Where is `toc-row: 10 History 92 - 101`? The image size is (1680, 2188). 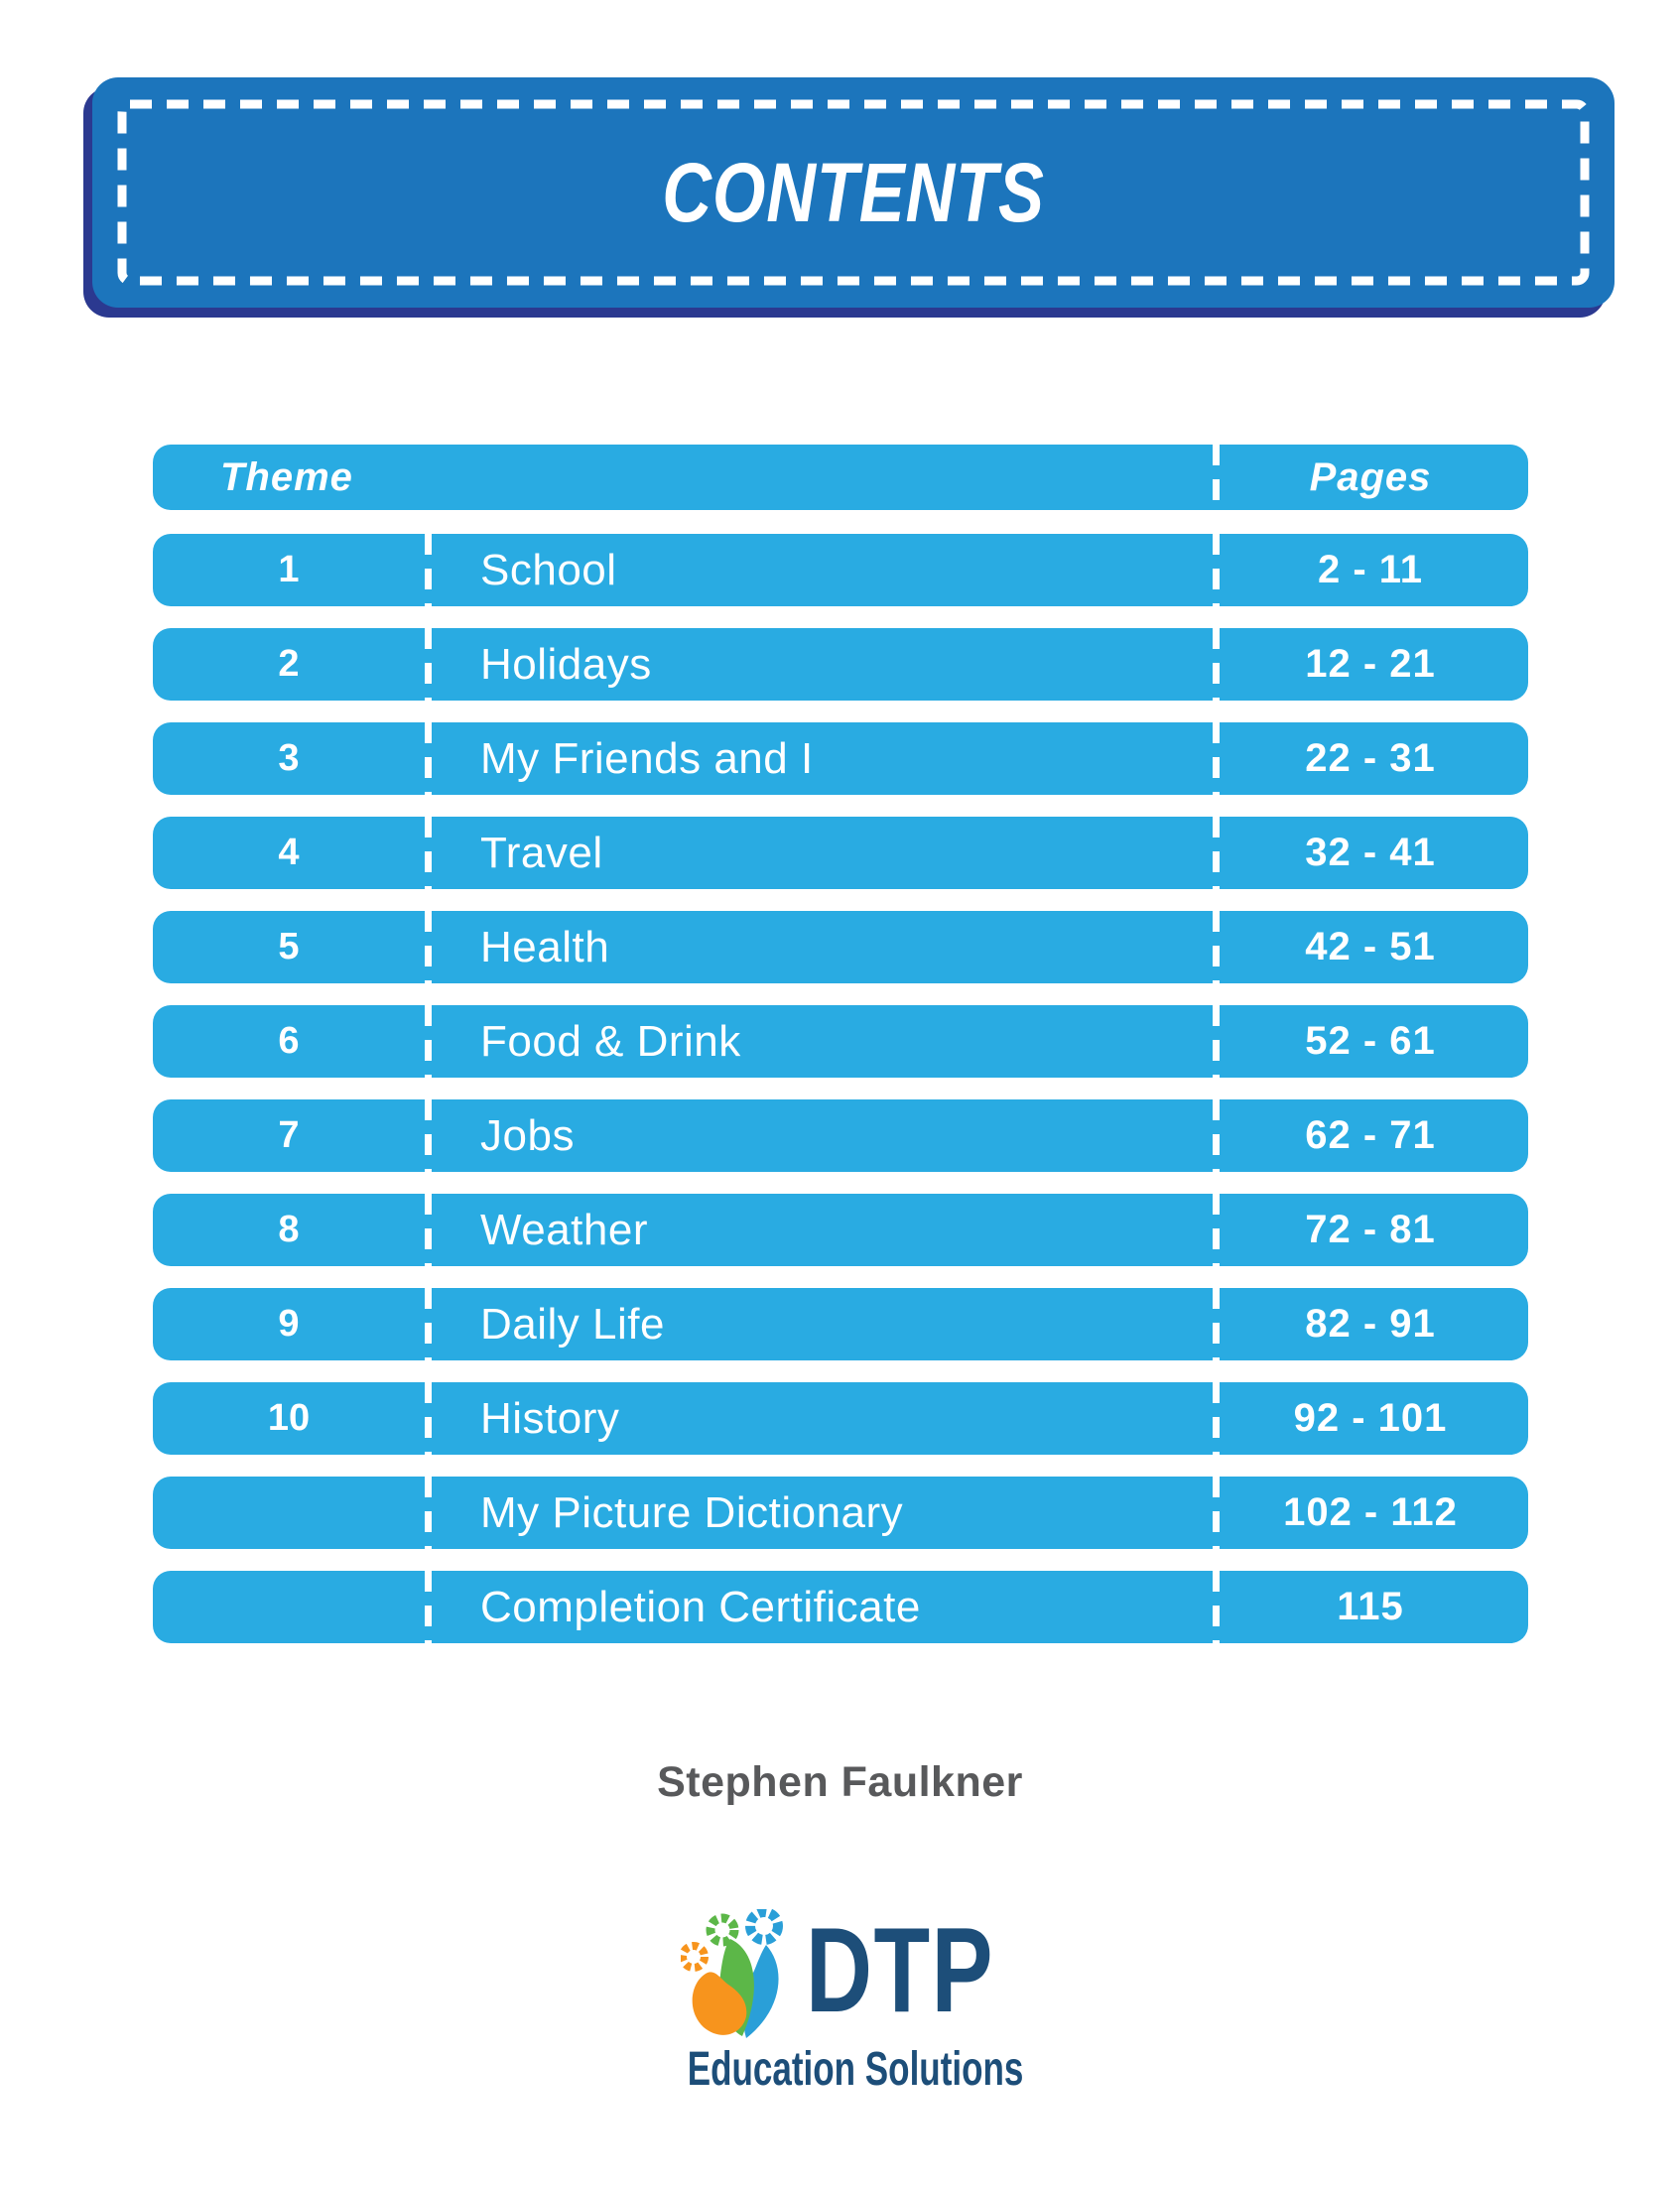 toc-row: 10 History 92 - 101 is located at coordinates (840, 1418).